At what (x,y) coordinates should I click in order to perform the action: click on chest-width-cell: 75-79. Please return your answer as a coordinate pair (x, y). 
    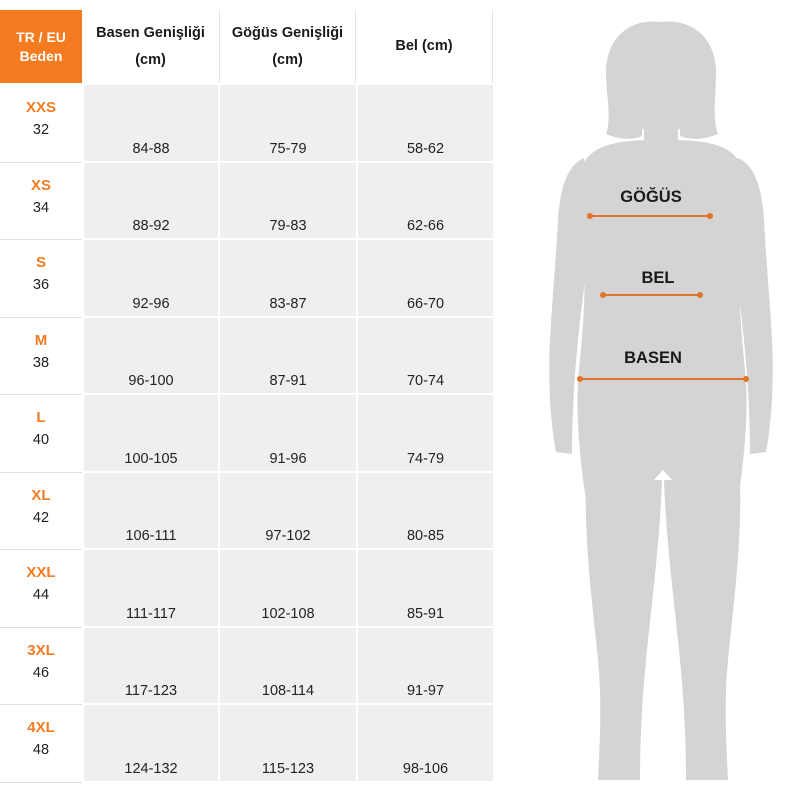
    Looking at the image, I should click on (288, 124).